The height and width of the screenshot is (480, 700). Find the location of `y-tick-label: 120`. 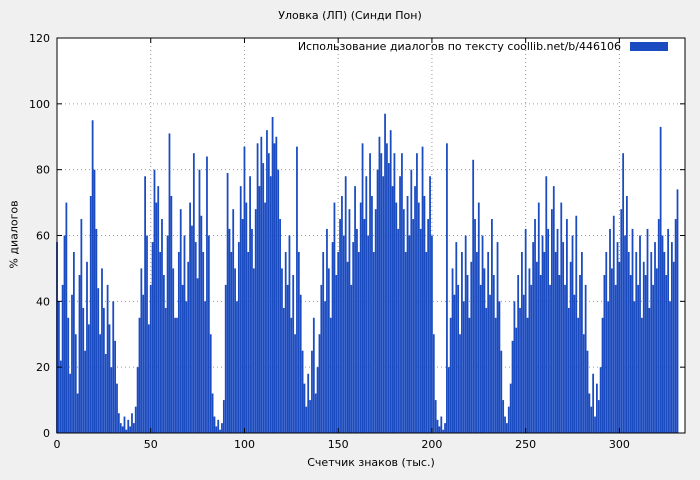

y-tick-label: 120 is located at coordinates (39, 38).